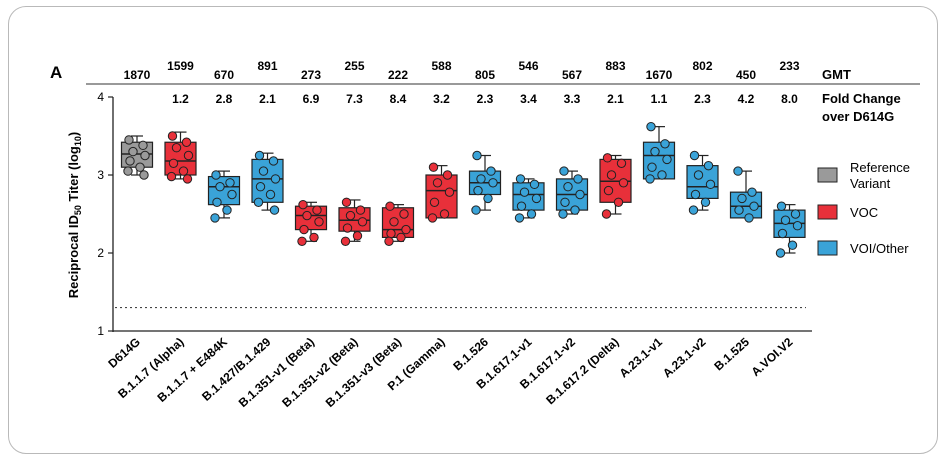 The image size is (944, 454). I want to click on x-tick-label: A.23.1-v1, so click(640, 358).